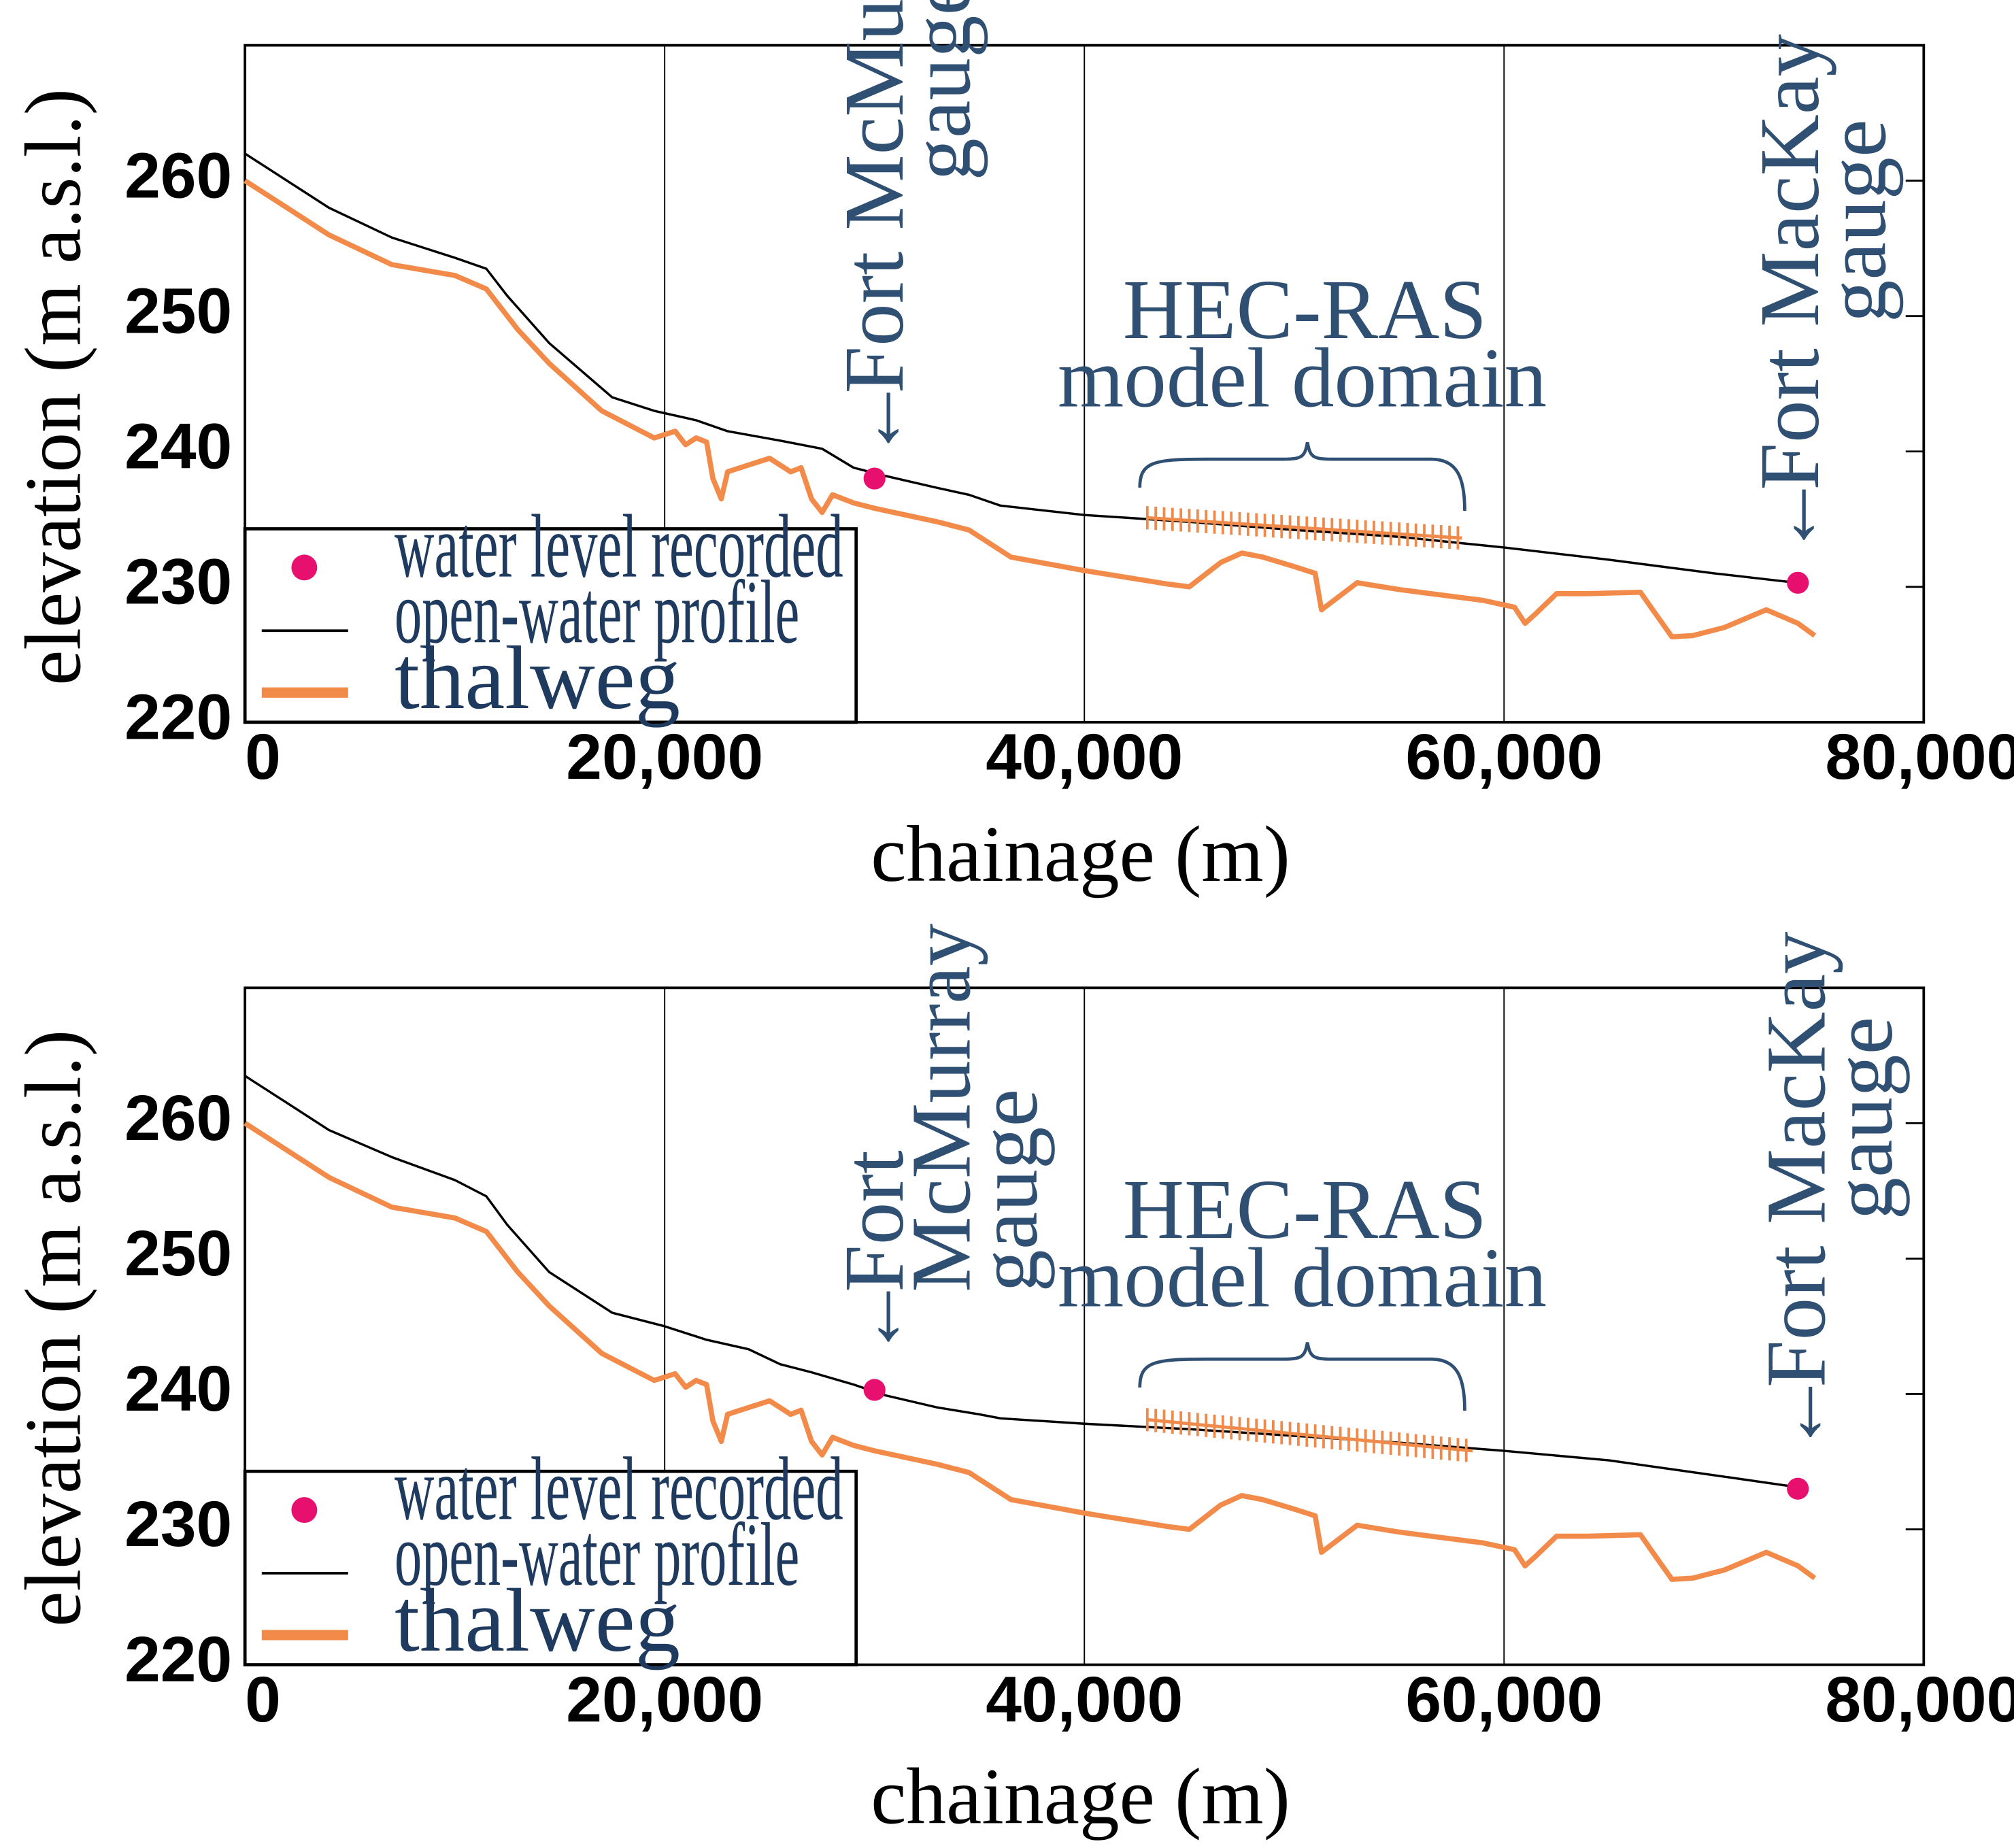 The height and width of the screenshot is (1848, 2014). Describe the element at coordinates (875, 196) in the screenshot. I see `fort-mcmurray-label: Fort McMurray` at that location.